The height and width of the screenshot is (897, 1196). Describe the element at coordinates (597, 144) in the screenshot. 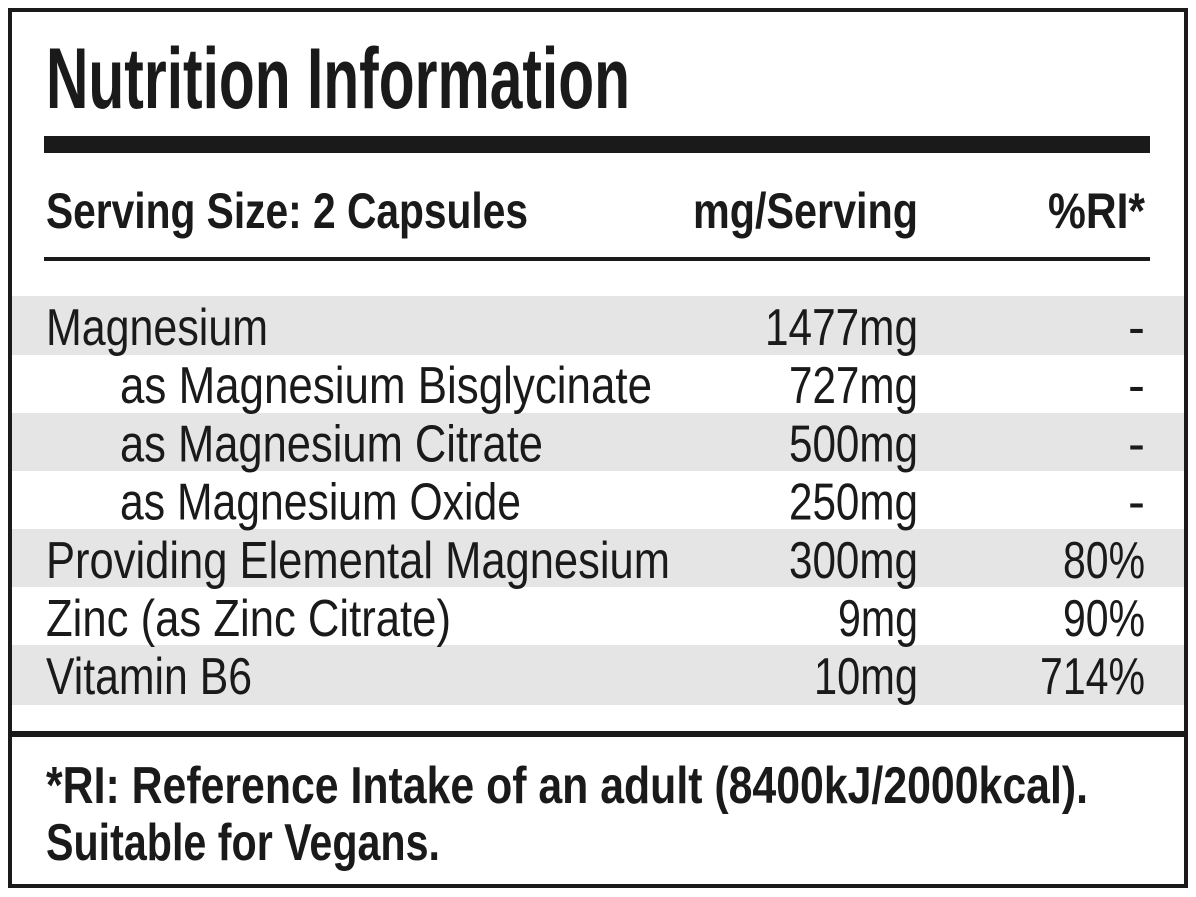

I see `title-rule` at that location.